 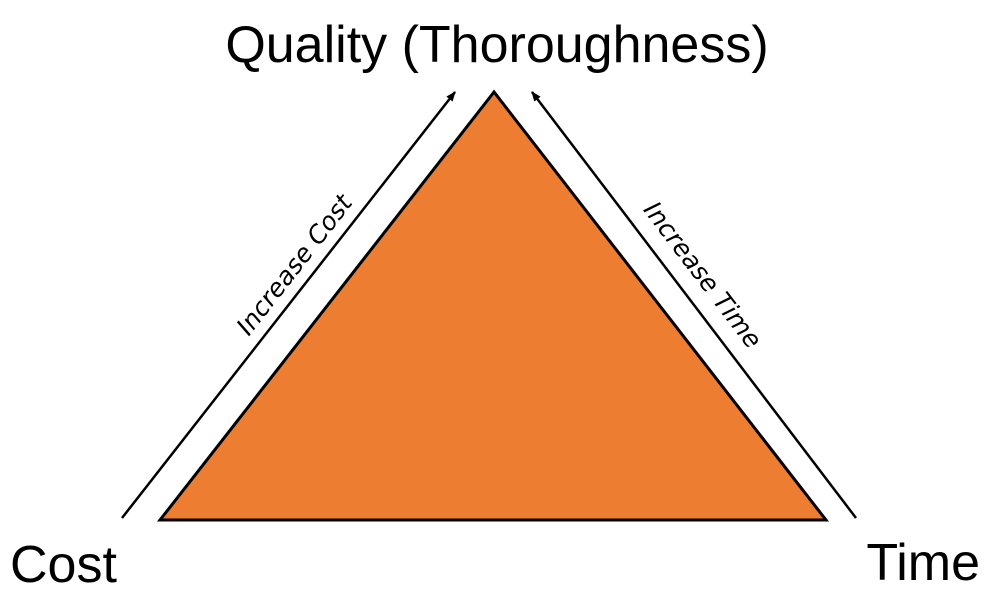 What do you see at coordinates (63, 565) in the screenshot?
I see `cost-vertex-label: Cost` at bounding box center [63, 565].